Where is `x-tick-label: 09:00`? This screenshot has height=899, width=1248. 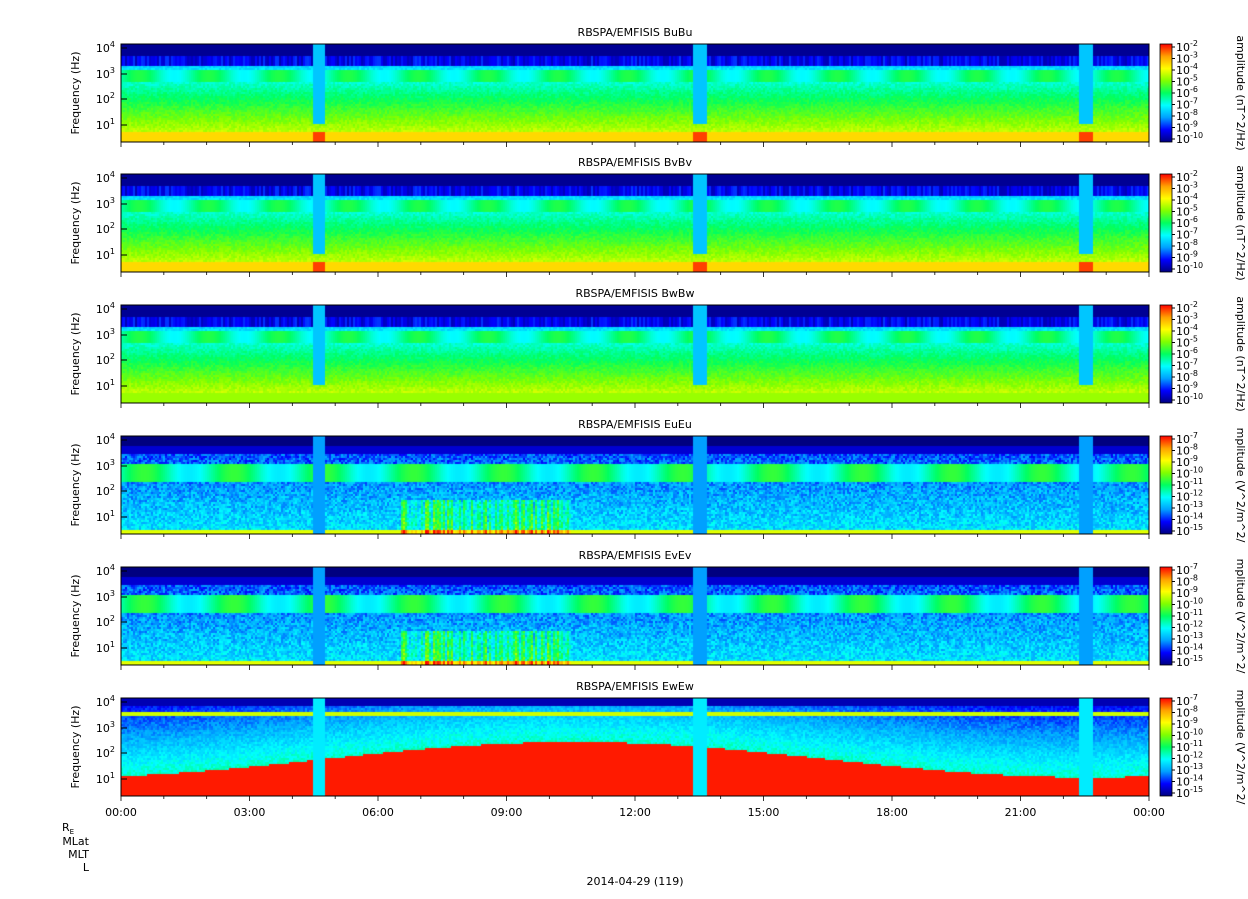
x-tick-label: 09:00 is located at coordinates (507, 812).